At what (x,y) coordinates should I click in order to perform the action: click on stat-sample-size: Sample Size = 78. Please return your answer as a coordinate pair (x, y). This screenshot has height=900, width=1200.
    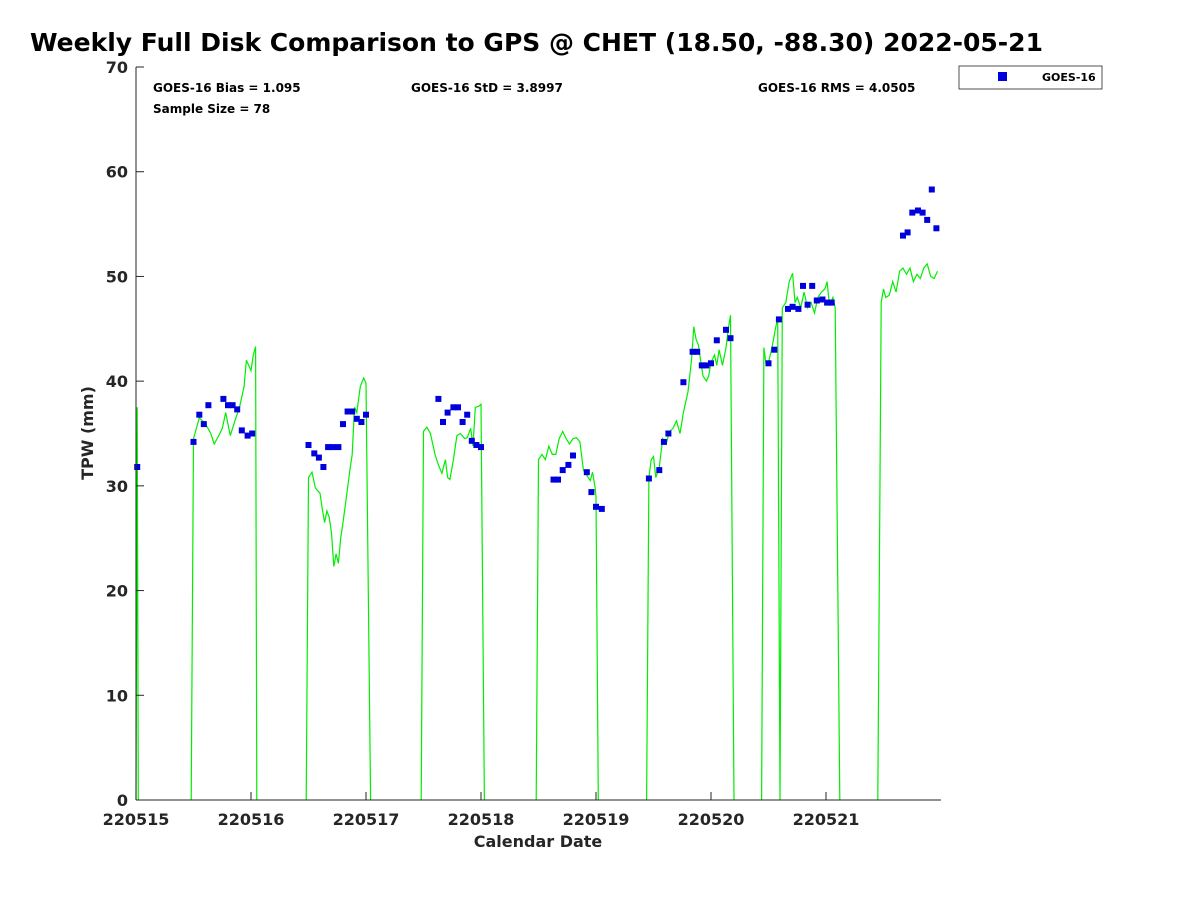
    Looking at the image, I should click on (211, 109).